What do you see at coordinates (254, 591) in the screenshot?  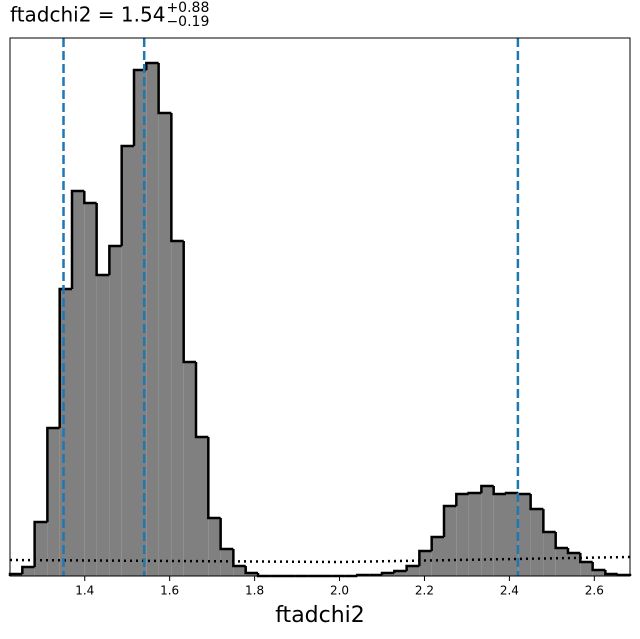 I see `x-tick-label: 1.8` at bounding box center [254, 591].